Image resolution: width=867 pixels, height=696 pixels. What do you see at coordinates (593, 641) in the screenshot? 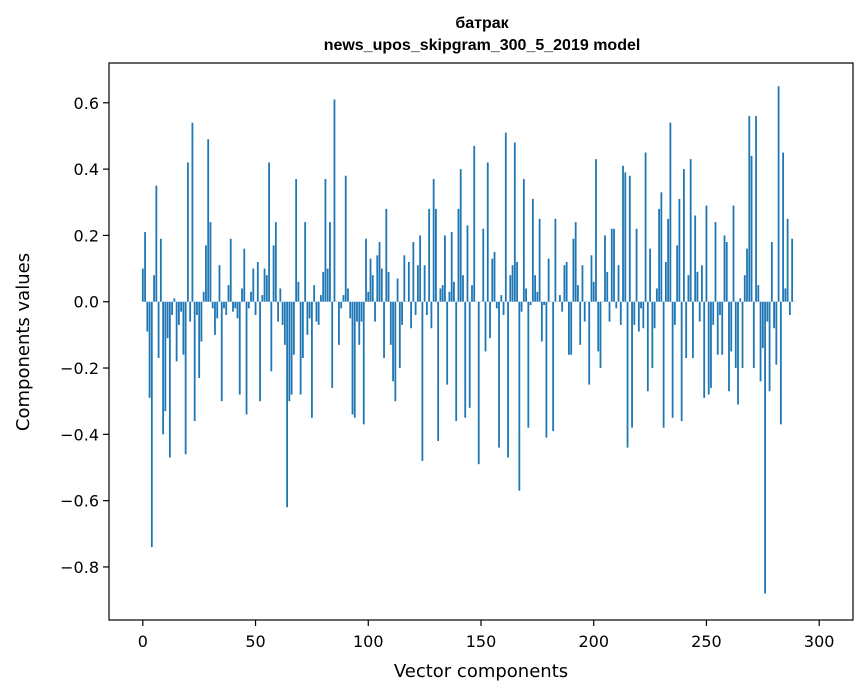
I see `x-tick-label: 200` at bounding box center [593, 641].